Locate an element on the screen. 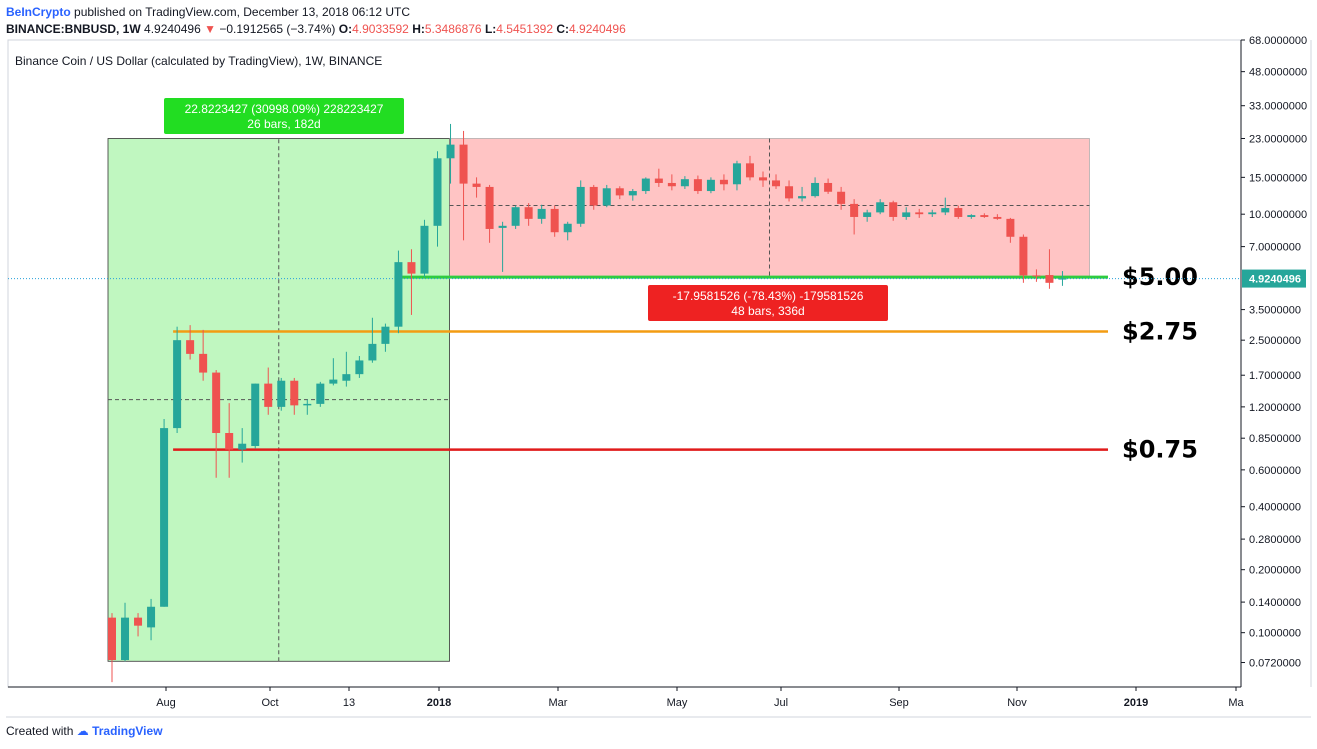  x-tick-label: May is located at coordinates (677, 703).